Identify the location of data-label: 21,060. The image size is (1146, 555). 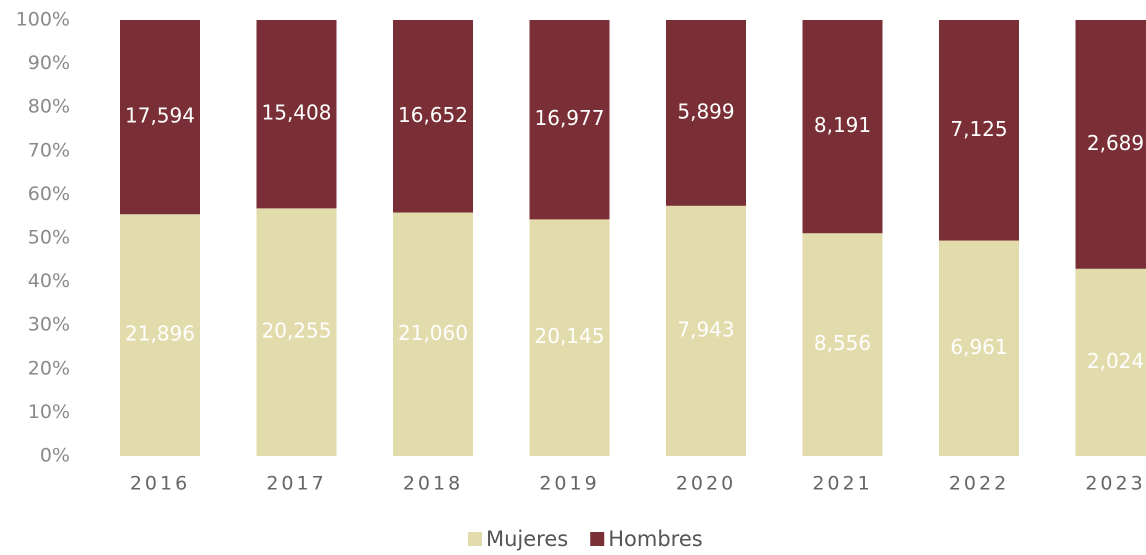
(433, 333).